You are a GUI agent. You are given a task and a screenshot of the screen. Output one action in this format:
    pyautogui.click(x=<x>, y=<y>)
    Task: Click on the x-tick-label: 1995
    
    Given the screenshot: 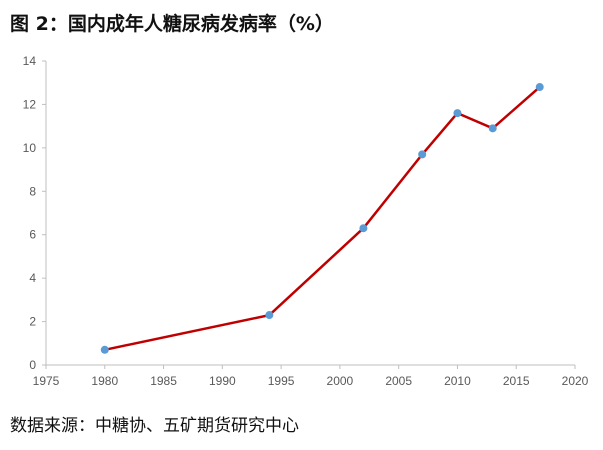 What is the action you would take?
    pyautogui.click(x=281, y=381)
    